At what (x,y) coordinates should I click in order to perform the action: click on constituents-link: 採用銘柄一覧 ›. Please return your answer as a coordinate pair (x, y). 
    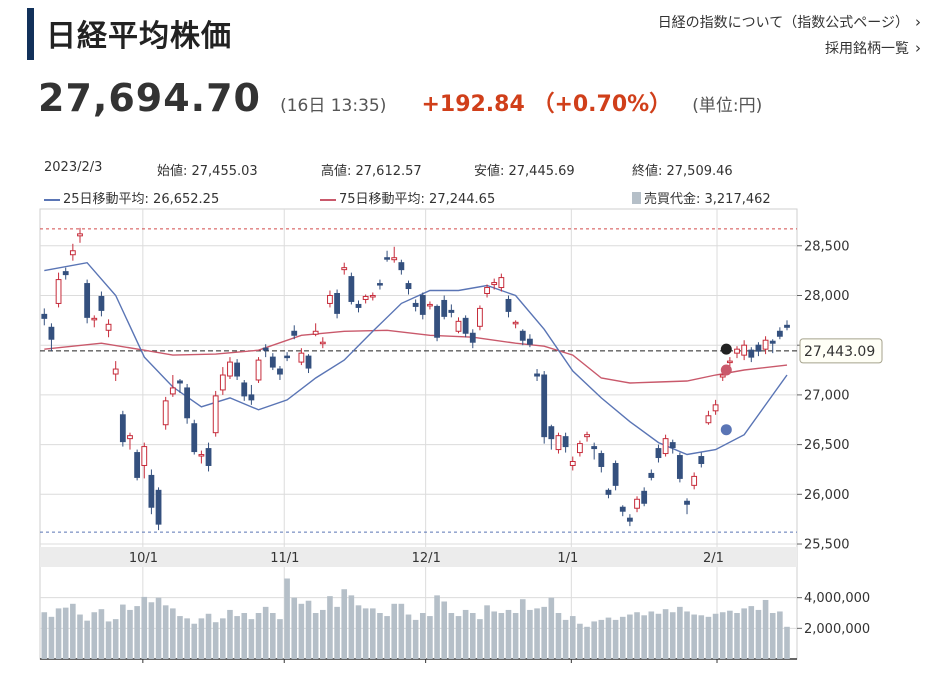
    Looking at the image, I should click on (789, 49).